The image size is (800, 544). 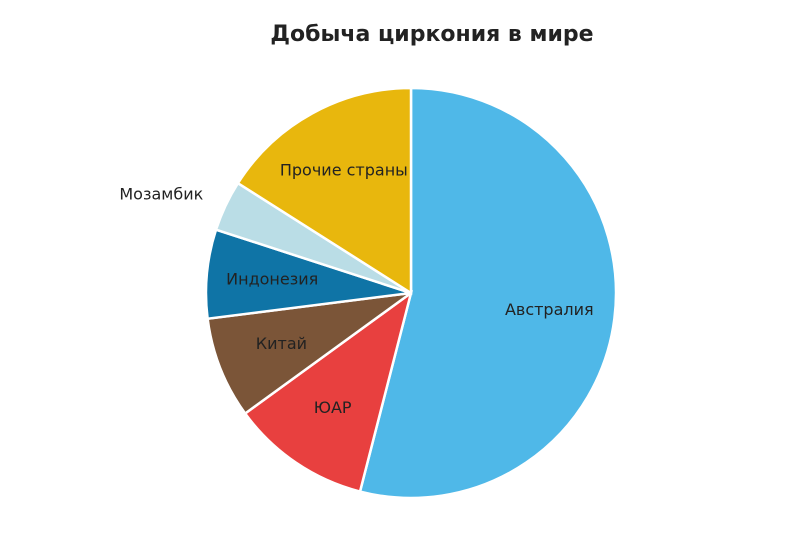 I want to click on slice-label: ЮАР, so click(x=333, y=407).